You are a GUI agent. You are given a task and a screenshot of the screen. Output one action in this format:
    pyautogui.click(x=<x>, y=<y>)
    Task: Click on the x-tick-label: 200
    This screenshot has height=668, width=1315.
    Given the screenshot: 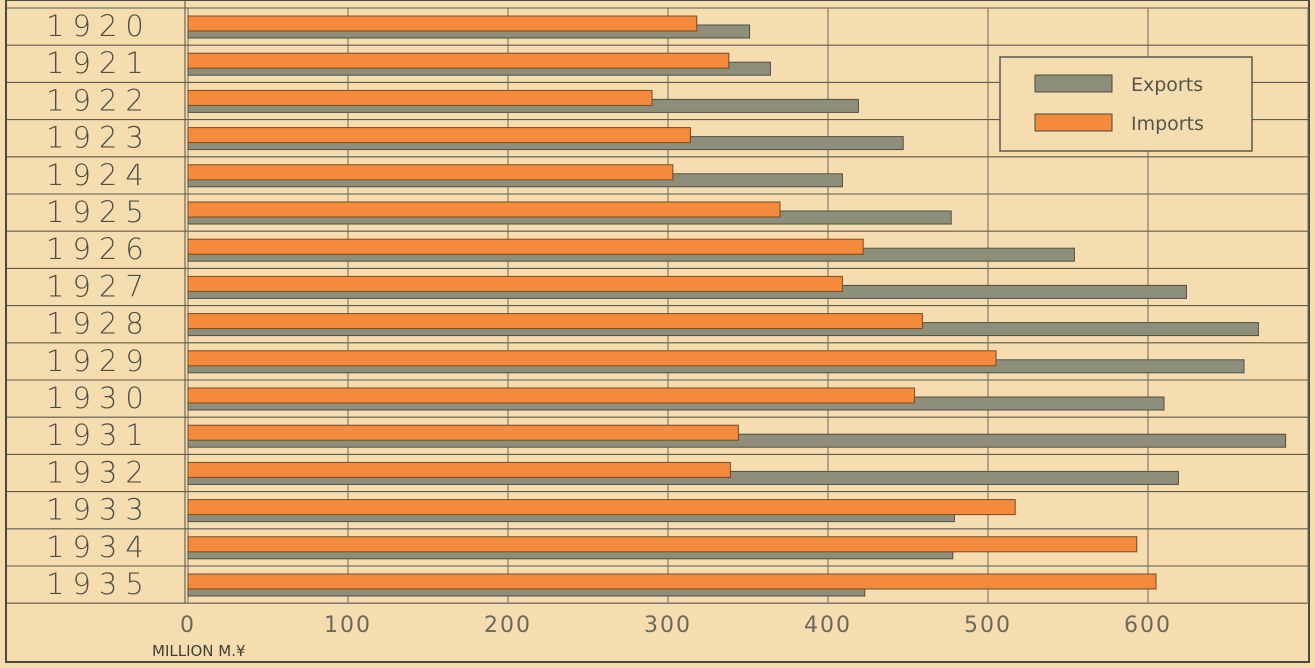 What is the action you would take?
    pyautogui.click(x=508, y=625)
    